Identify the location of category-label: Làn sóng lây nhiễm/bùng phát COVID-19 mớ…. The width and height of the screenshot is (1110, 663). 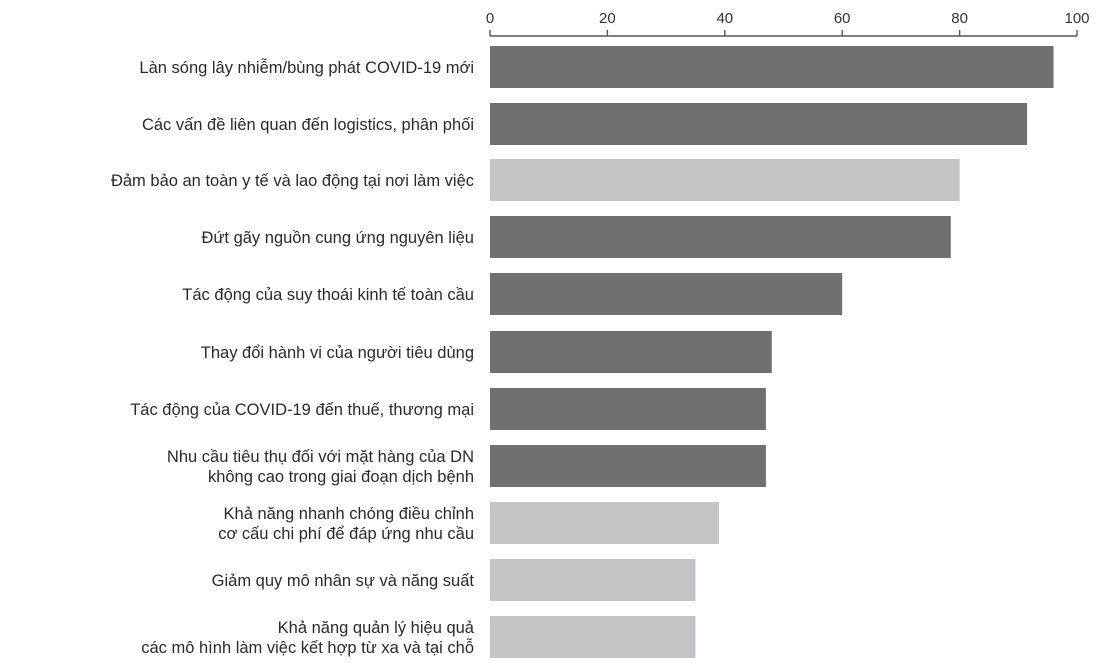
(306, 67).